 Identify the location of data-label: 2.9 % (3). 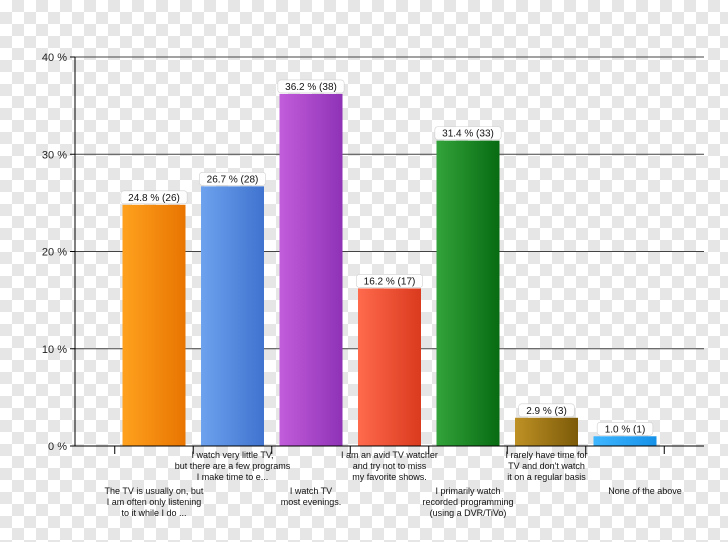
(546, 411).